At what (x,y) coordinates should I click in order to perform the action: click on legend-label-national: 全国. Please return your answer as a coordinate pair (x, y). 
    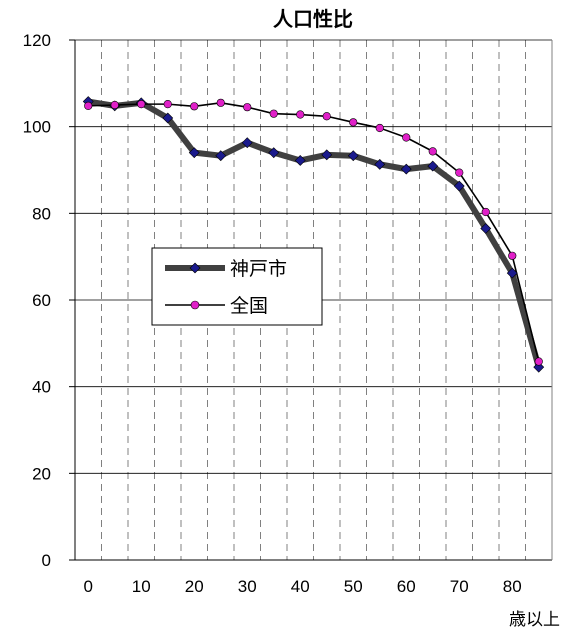
    Looking at the image, I should click on (249, 306).